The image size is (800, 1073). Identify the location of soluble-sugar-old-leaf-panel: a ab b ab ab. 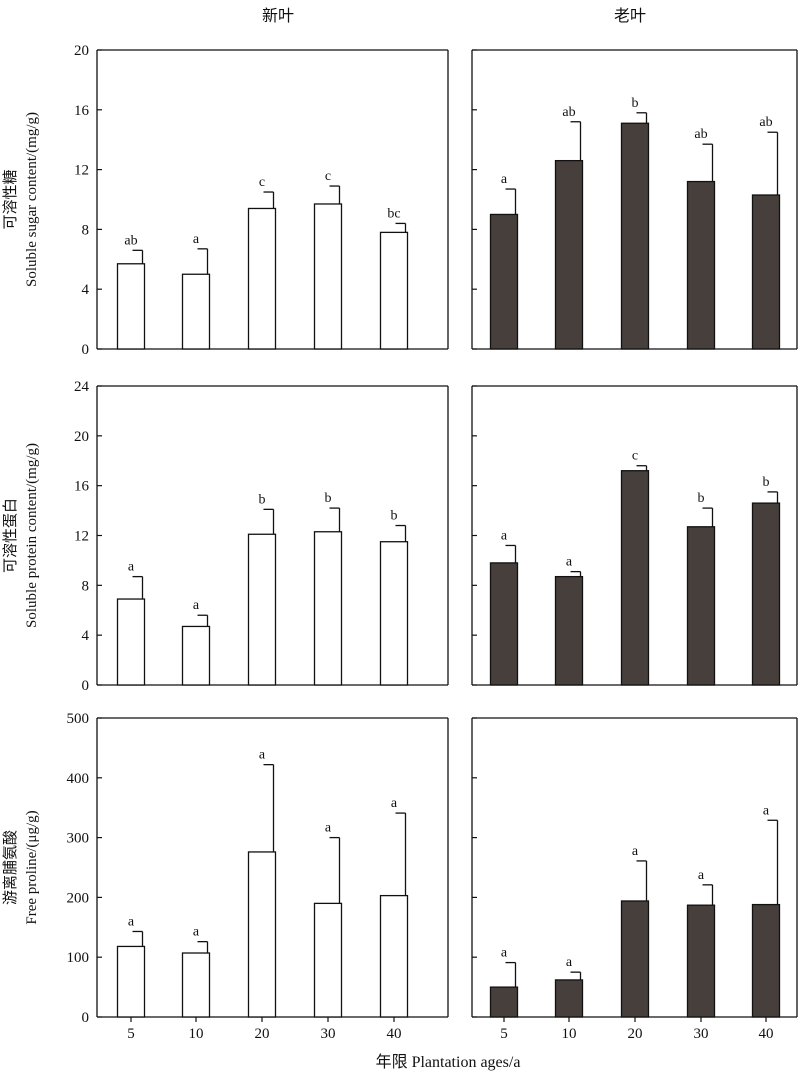
(634, 199).